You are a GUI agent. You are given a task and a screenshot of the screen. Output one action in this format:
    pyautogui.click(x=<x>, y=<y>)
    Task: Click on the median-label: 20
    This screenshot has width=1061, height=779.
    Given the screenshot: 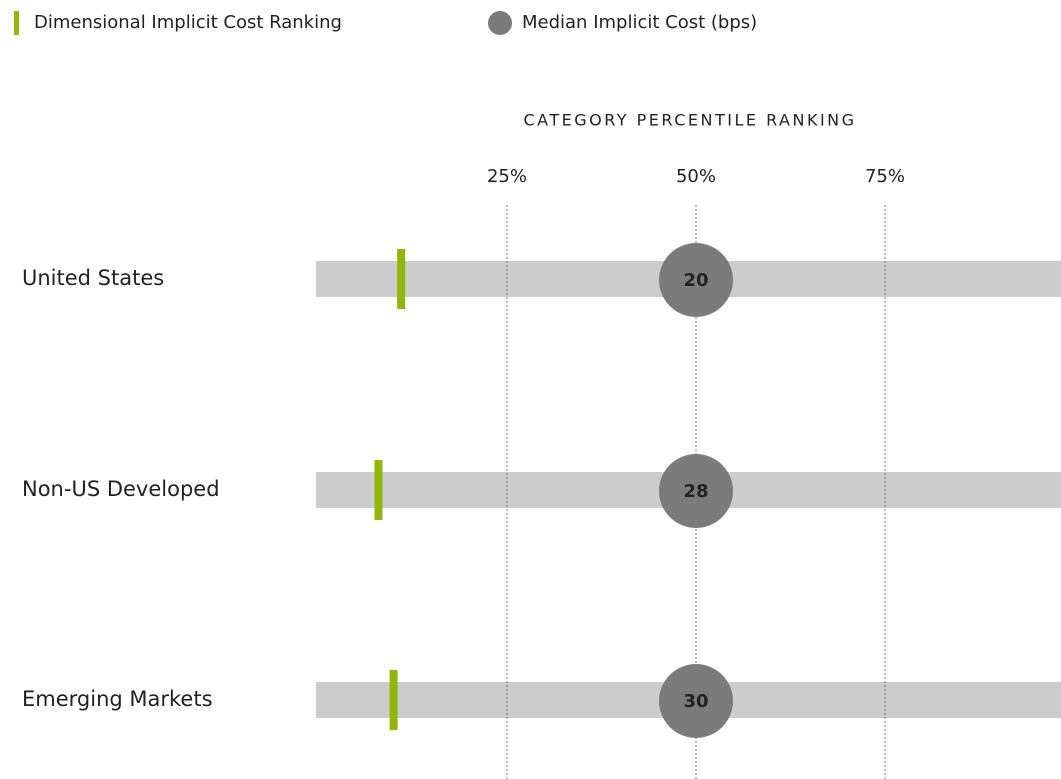 What is the action you would take?
    pyautogui.click(x=695, y=280)
    